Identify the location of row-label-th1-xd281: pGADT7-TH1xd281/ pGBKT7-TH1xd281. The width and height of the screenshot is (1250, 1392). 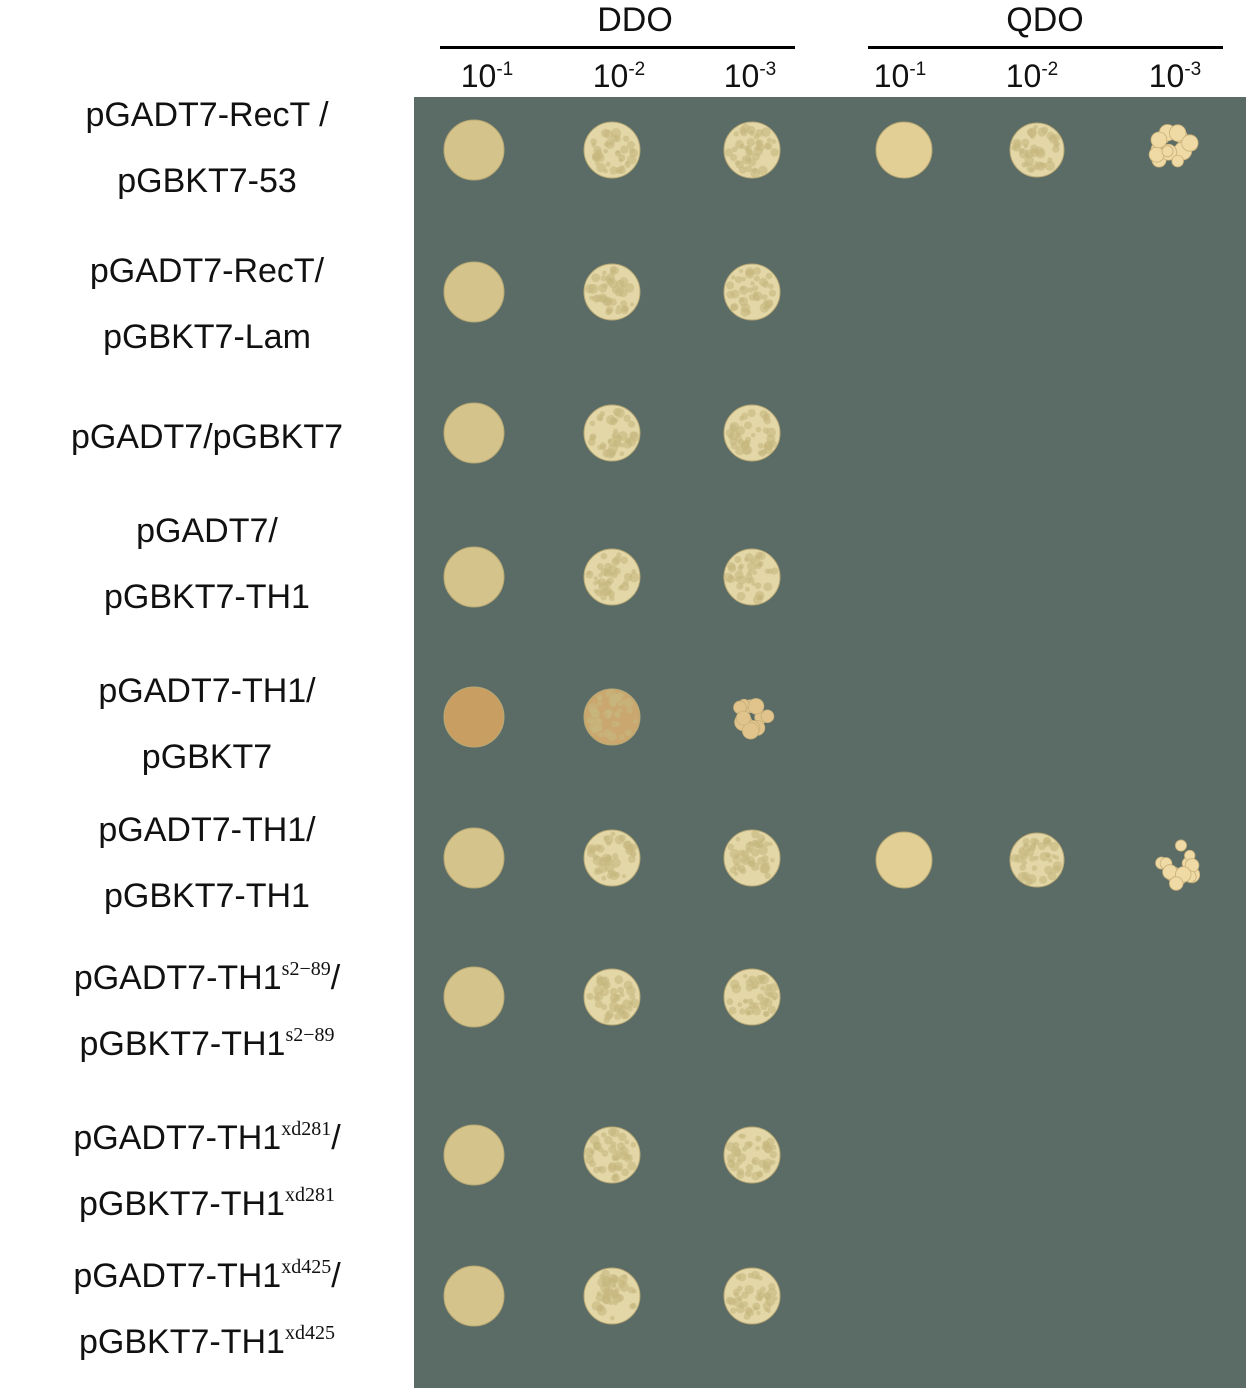
(207, 1170).